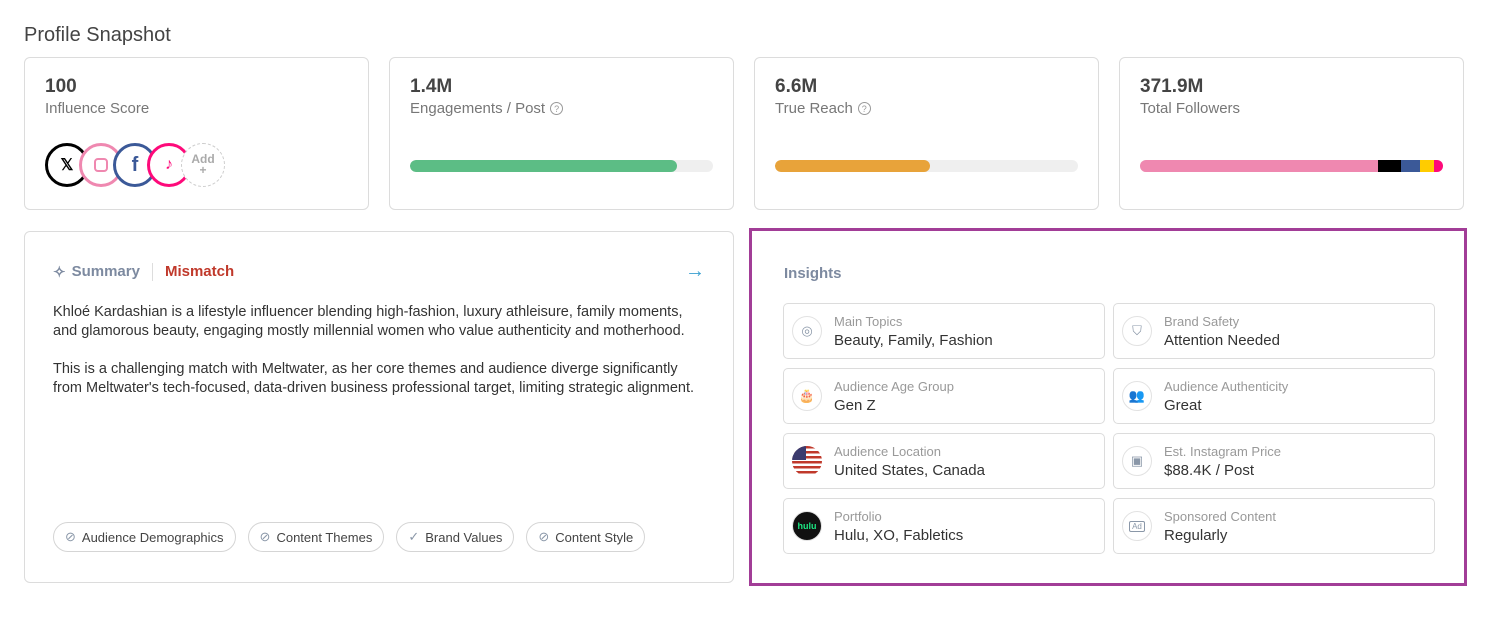  Describe the element at coordinates (324, 537) in the screenshot. I see `chip-label: Content Themes` at that location.